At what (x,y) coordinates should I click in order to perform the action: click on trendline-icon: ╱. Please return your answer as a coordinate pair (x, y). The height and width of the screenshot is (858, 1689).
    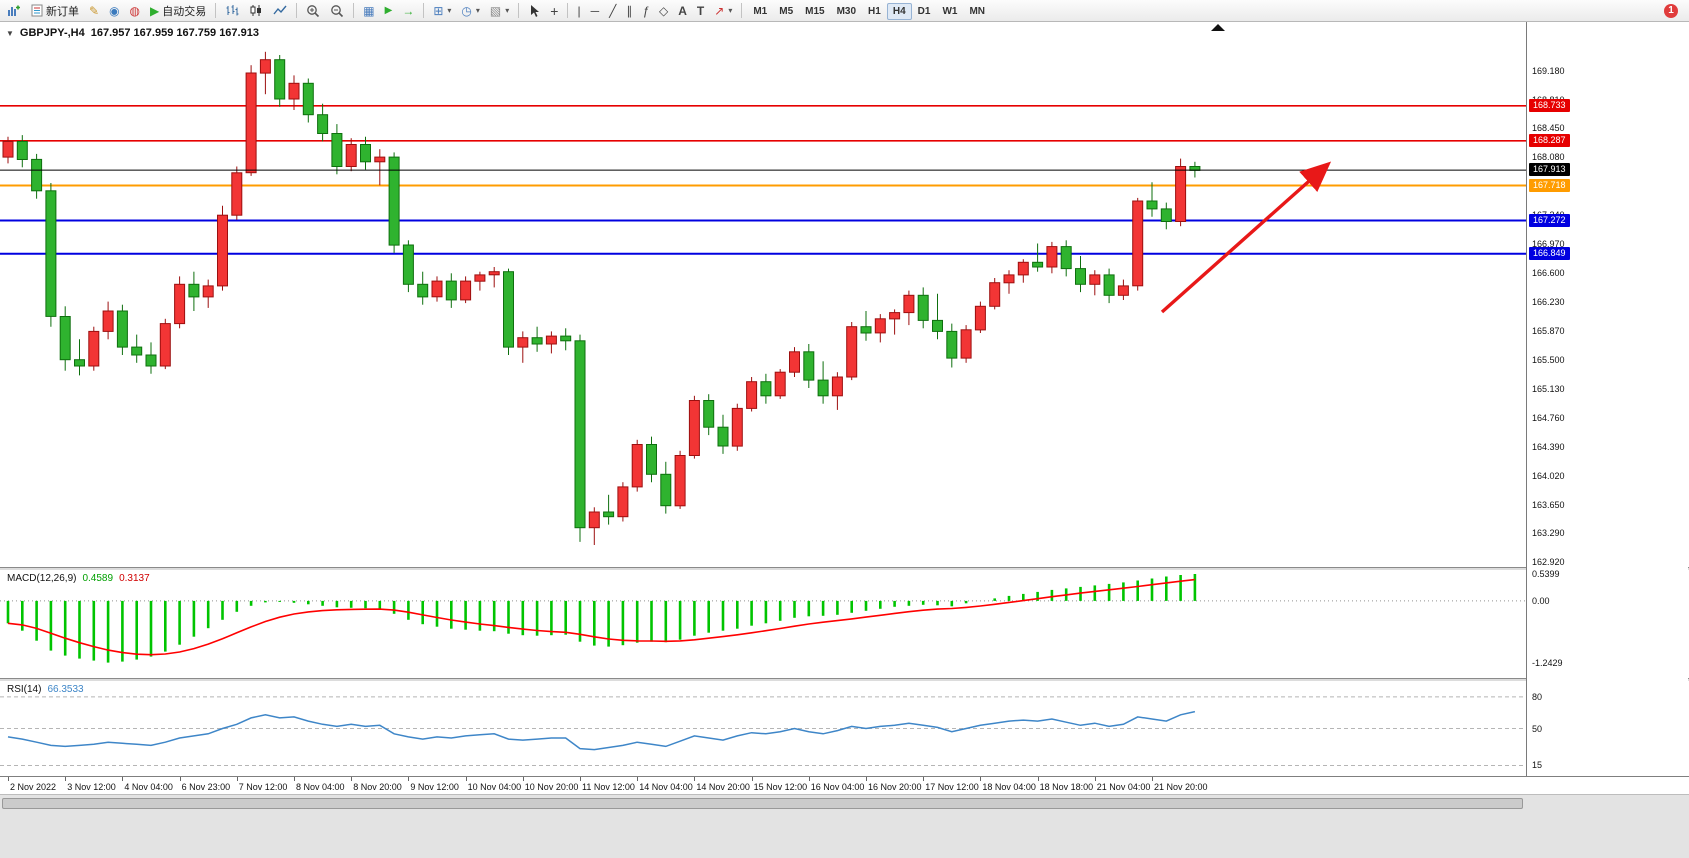
    Looking at the image, I should click on (613, 10).